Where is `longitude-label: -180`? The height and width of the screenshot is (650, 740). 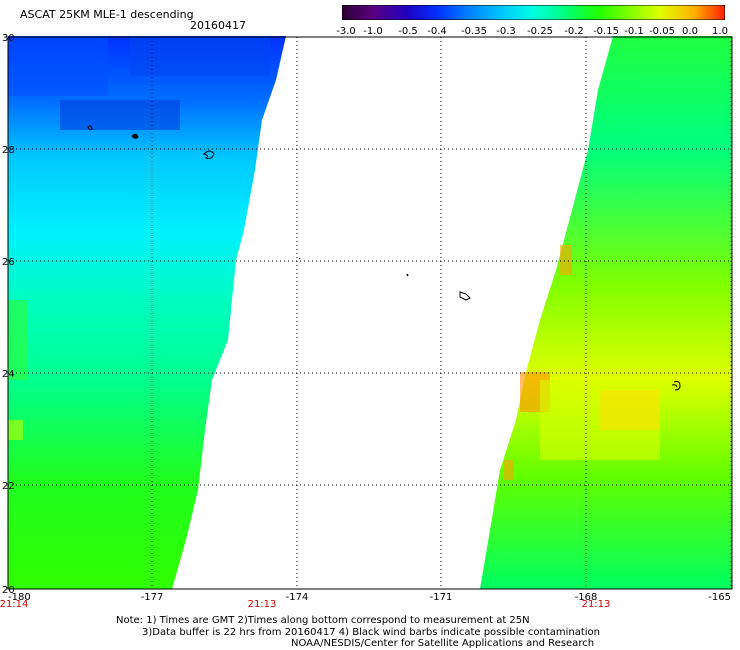 longitude-label: -180 is located at coordinates (19, 597).